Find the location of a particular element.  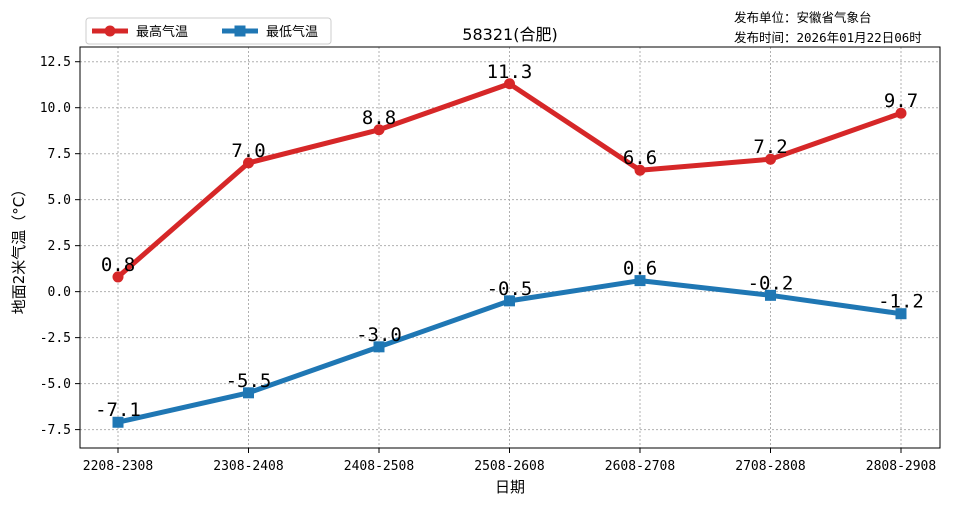

y-tick-label: 5.0 is located at coordinates (59, 200).